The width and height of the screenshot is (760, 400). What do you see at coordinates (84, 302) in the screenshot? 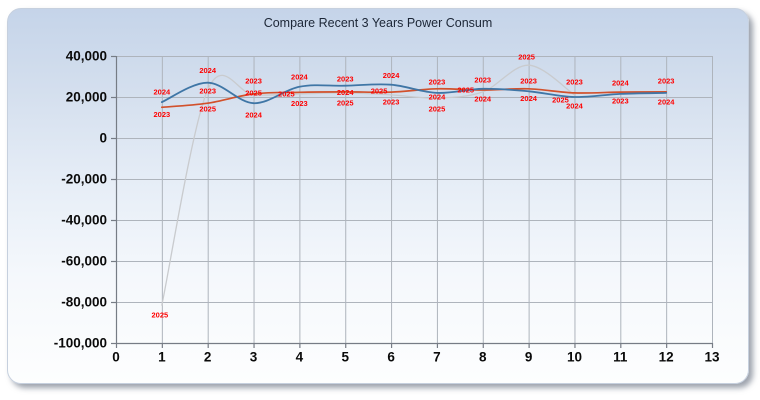
I see `y-tick-label: -80,000` at bounding box center [84, 302].